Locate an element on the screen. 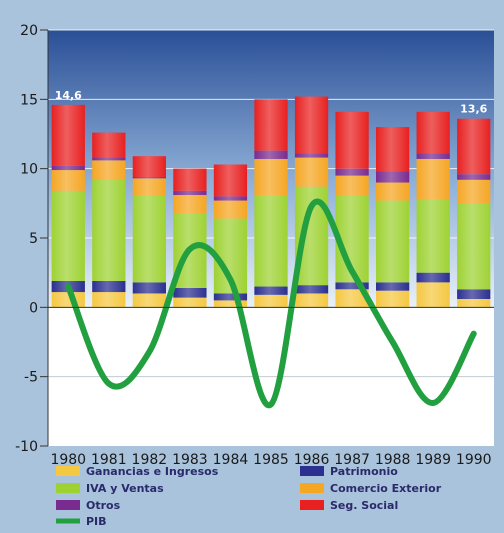 This screenshot has width=504, height=533. bar-highlight-1987 is located at coordinates (352, 209).